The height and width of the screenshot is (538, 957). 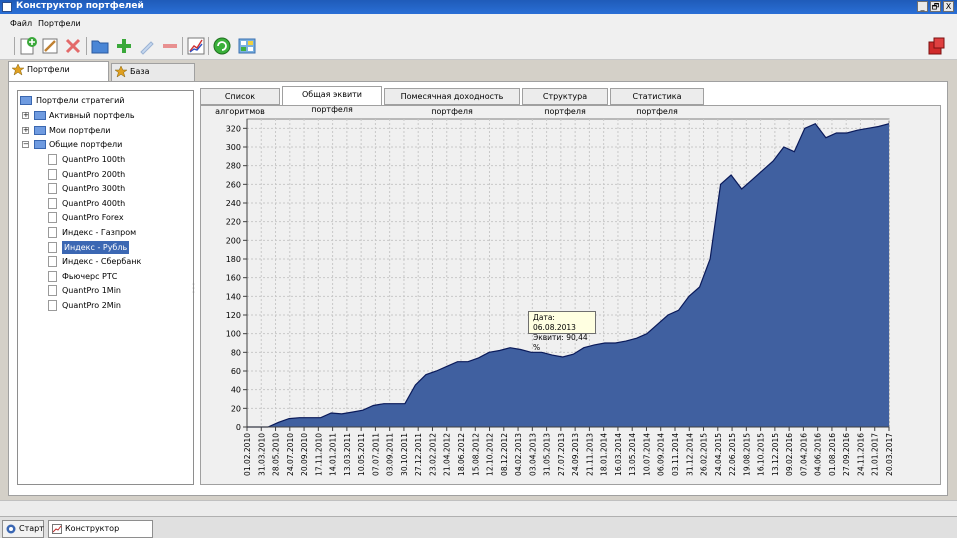 What do you see at coordinates (936, 46) in the screenshot?
I see `exit-icon` at bounding box center [936, 46].